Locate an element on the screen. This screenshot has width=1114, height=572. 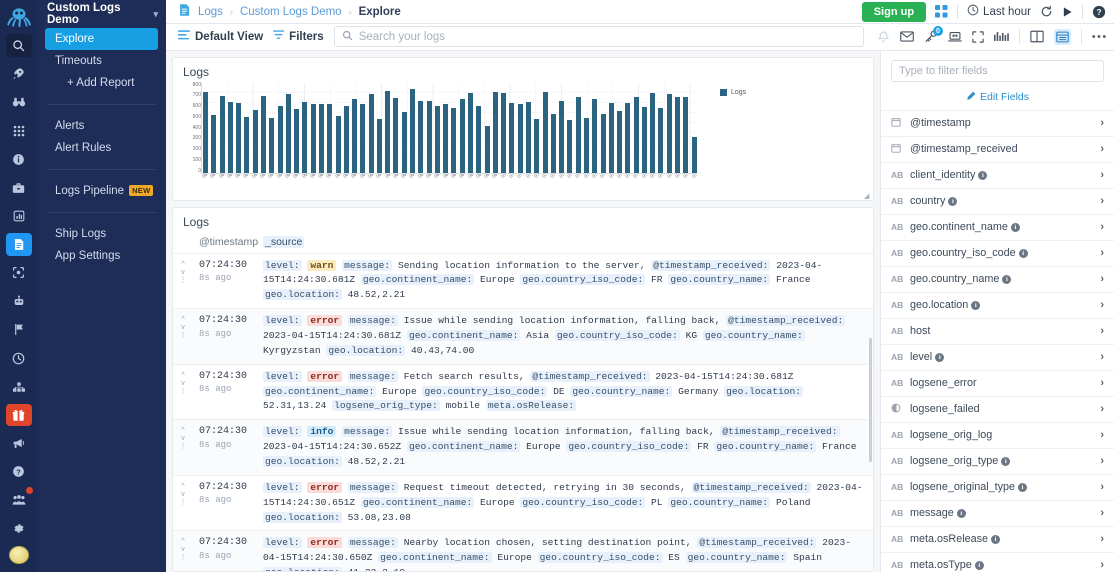
bell-alert-icon is located at coordinates (883, 36).